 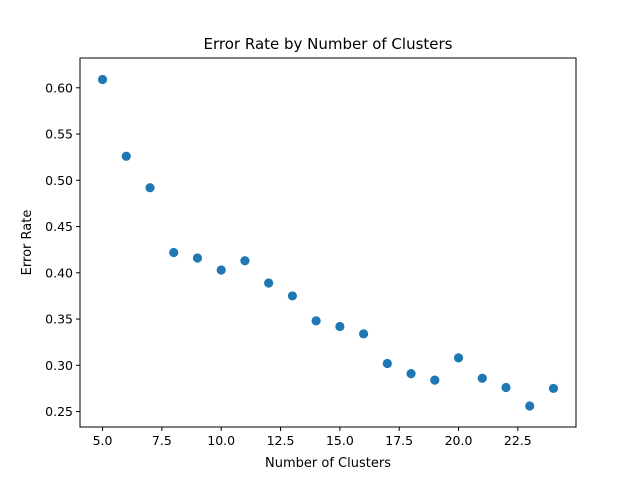 What do you see at coordinates (328, 463) in the screenshot?
I see `x-axis-label: Number of Clusters` at bounding box center [328, 463].